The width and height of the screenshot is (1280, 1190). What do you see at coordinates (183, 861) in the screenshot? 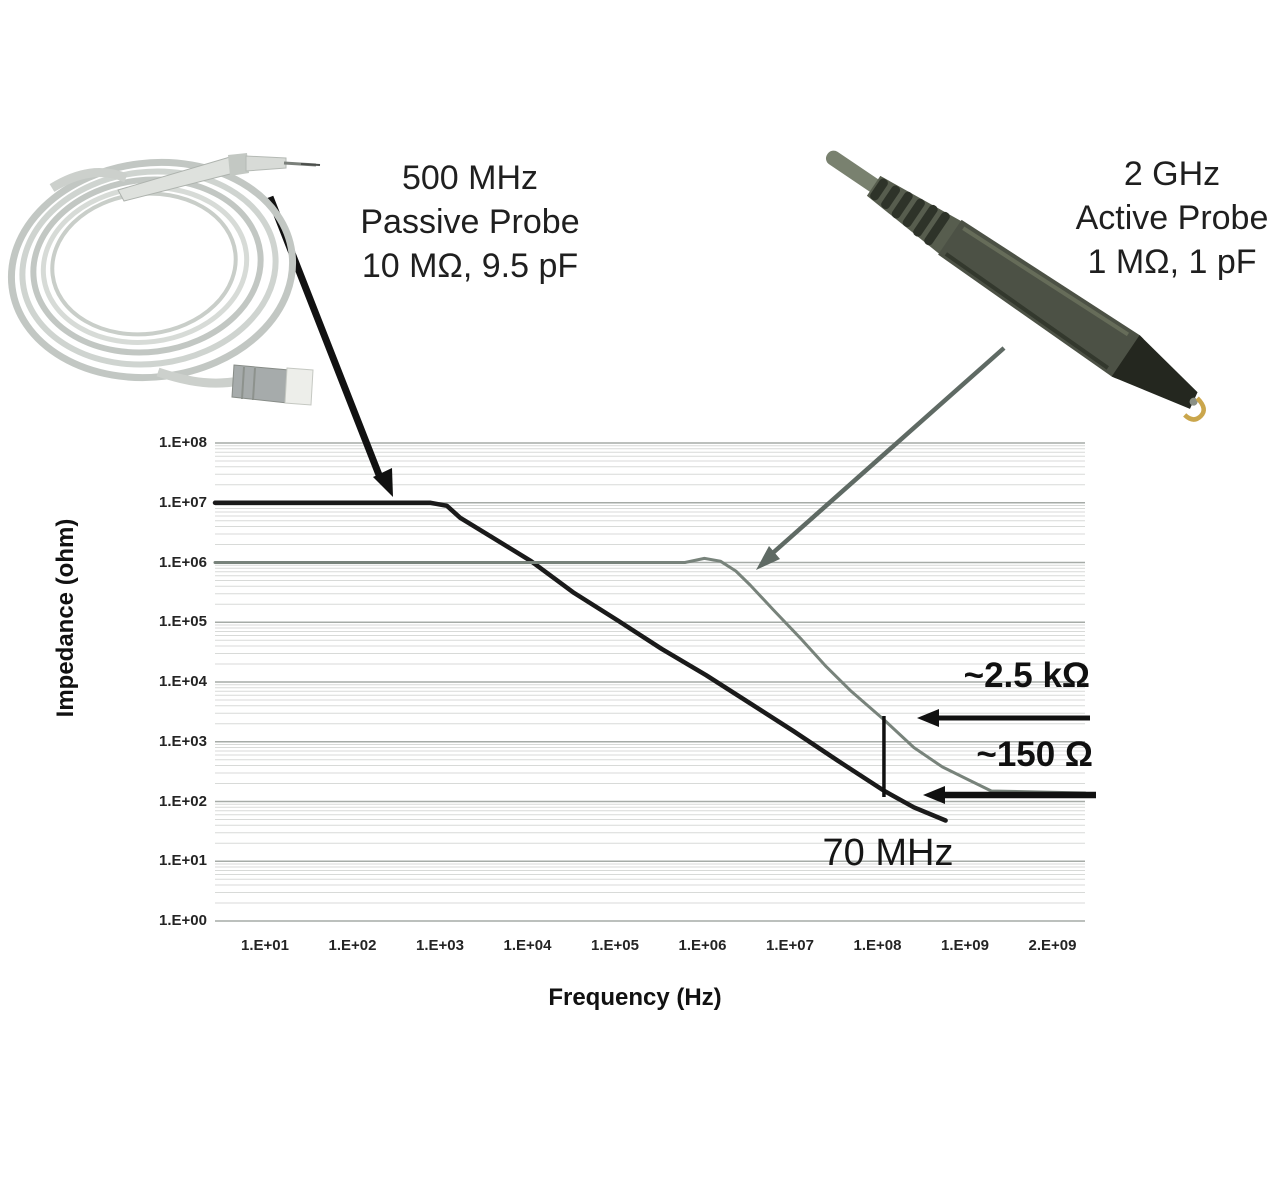
I see `y-tick-label: 1.E+01` at bounding box center [183, 861].